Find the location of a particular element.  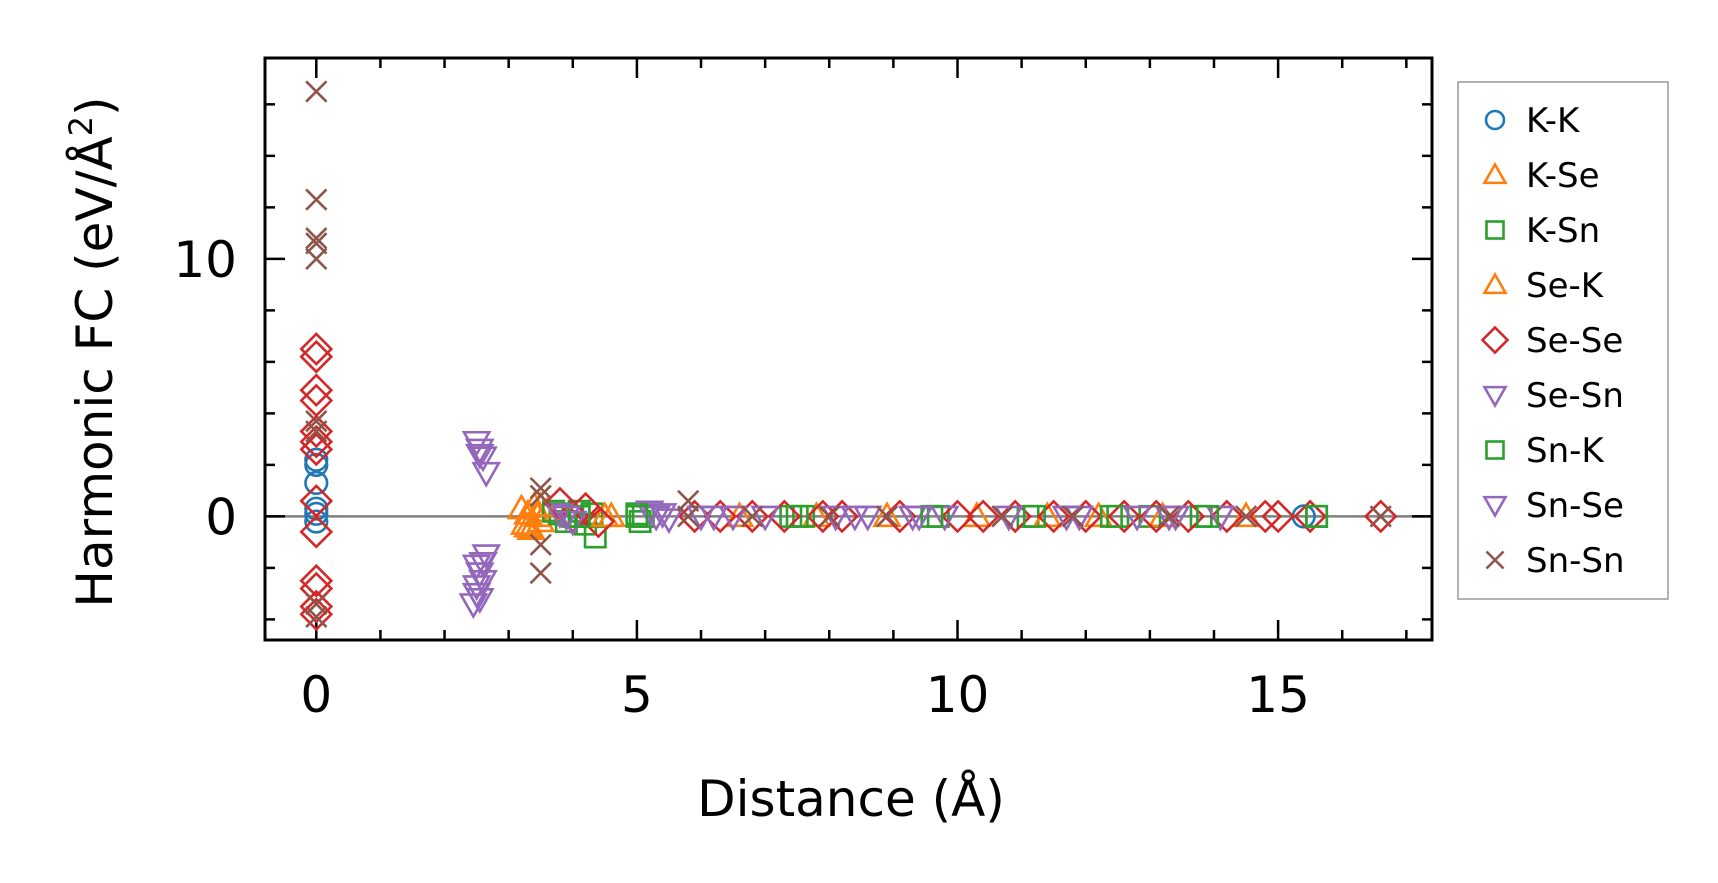

legend-marker-k-sn is located at coordinates (1495, 230).